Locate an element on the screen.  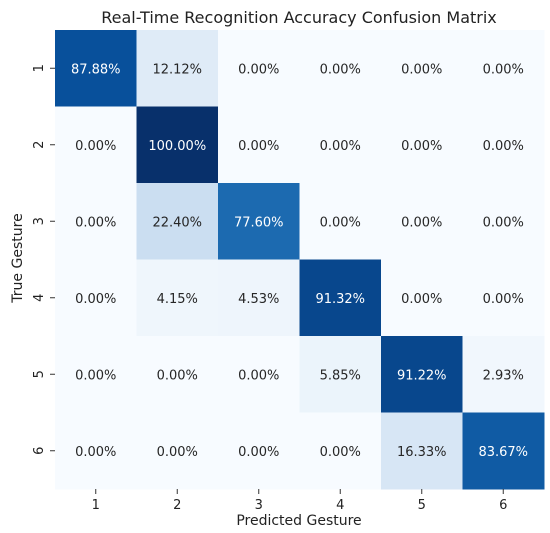
heatmap-cell-r6-c4 is located at coordinates (340, 451).